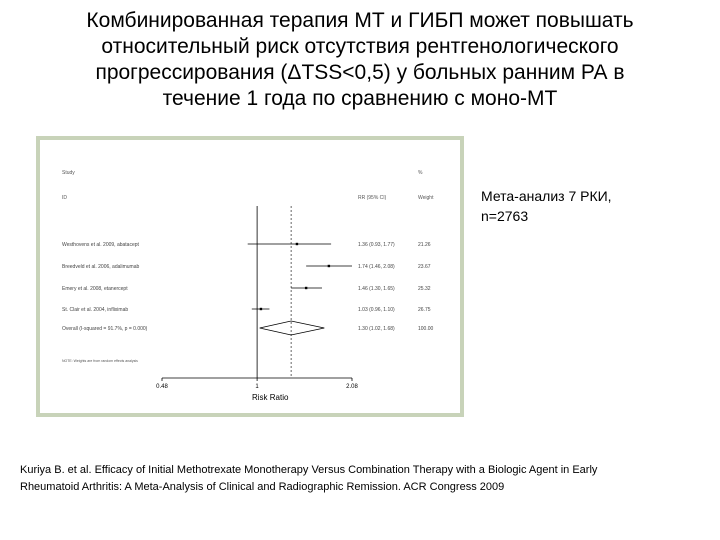  Describe the element at coordinates (546, 196) in the screenshot. I see `note-line-1: Мета-анализ 7 РКИ,` at that location.